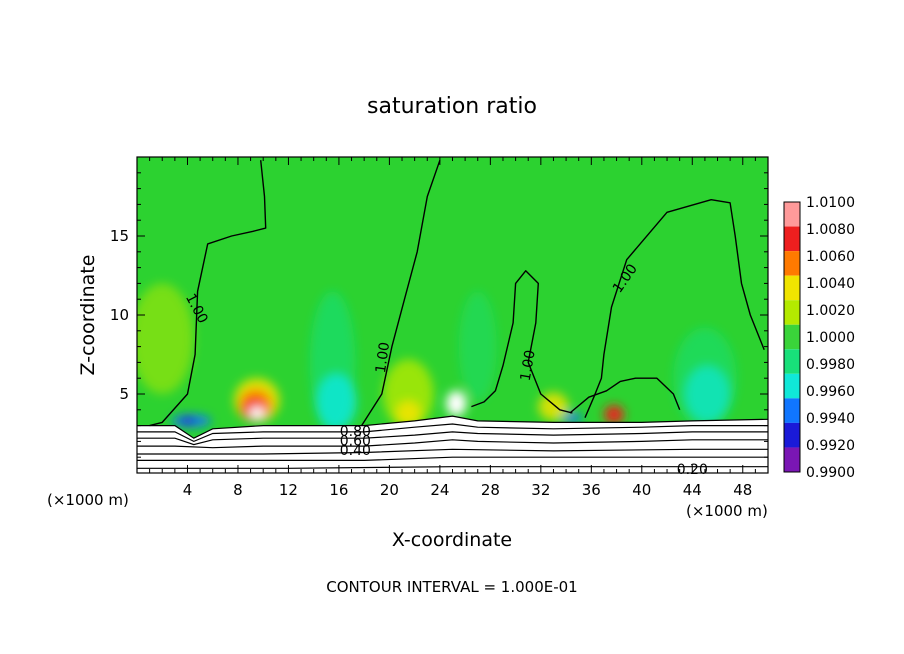 The width and height of the screenshot is (904, 654). What do you see at coordinates (830, 365) in the screenshot?
I see `colorbar-level-label: 0.9980` at bounding box center [830, 365].